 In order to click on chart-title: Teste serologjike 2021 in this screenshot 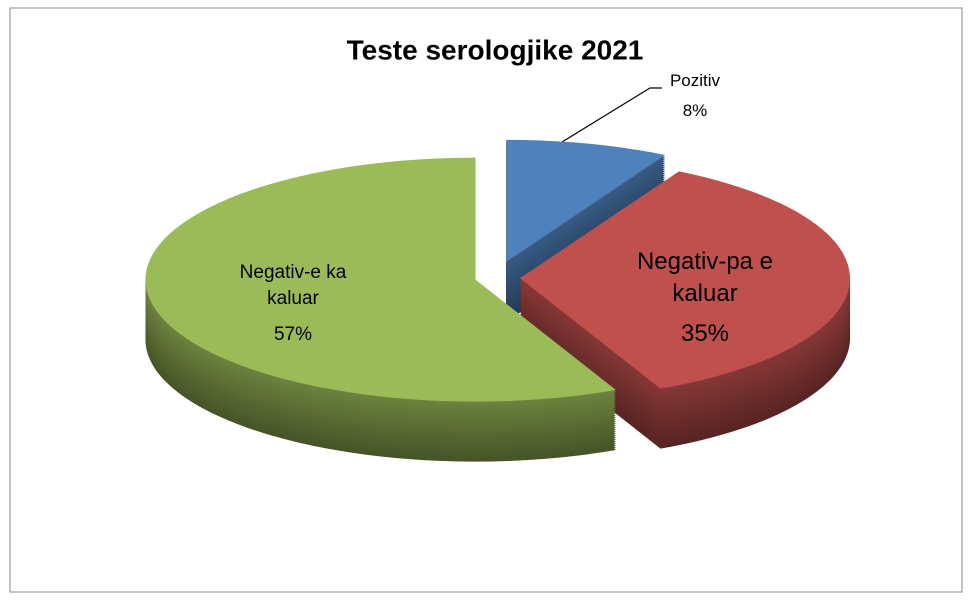, I will do `click(495, 49)`.